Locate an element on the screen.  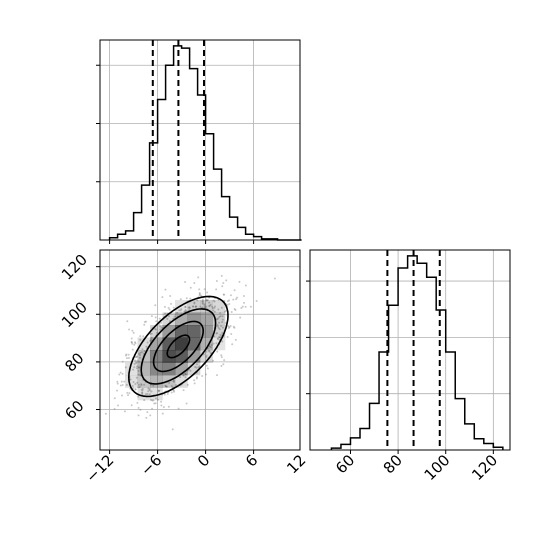
x-tick-label: −12 is located at coordinates (99, 468).